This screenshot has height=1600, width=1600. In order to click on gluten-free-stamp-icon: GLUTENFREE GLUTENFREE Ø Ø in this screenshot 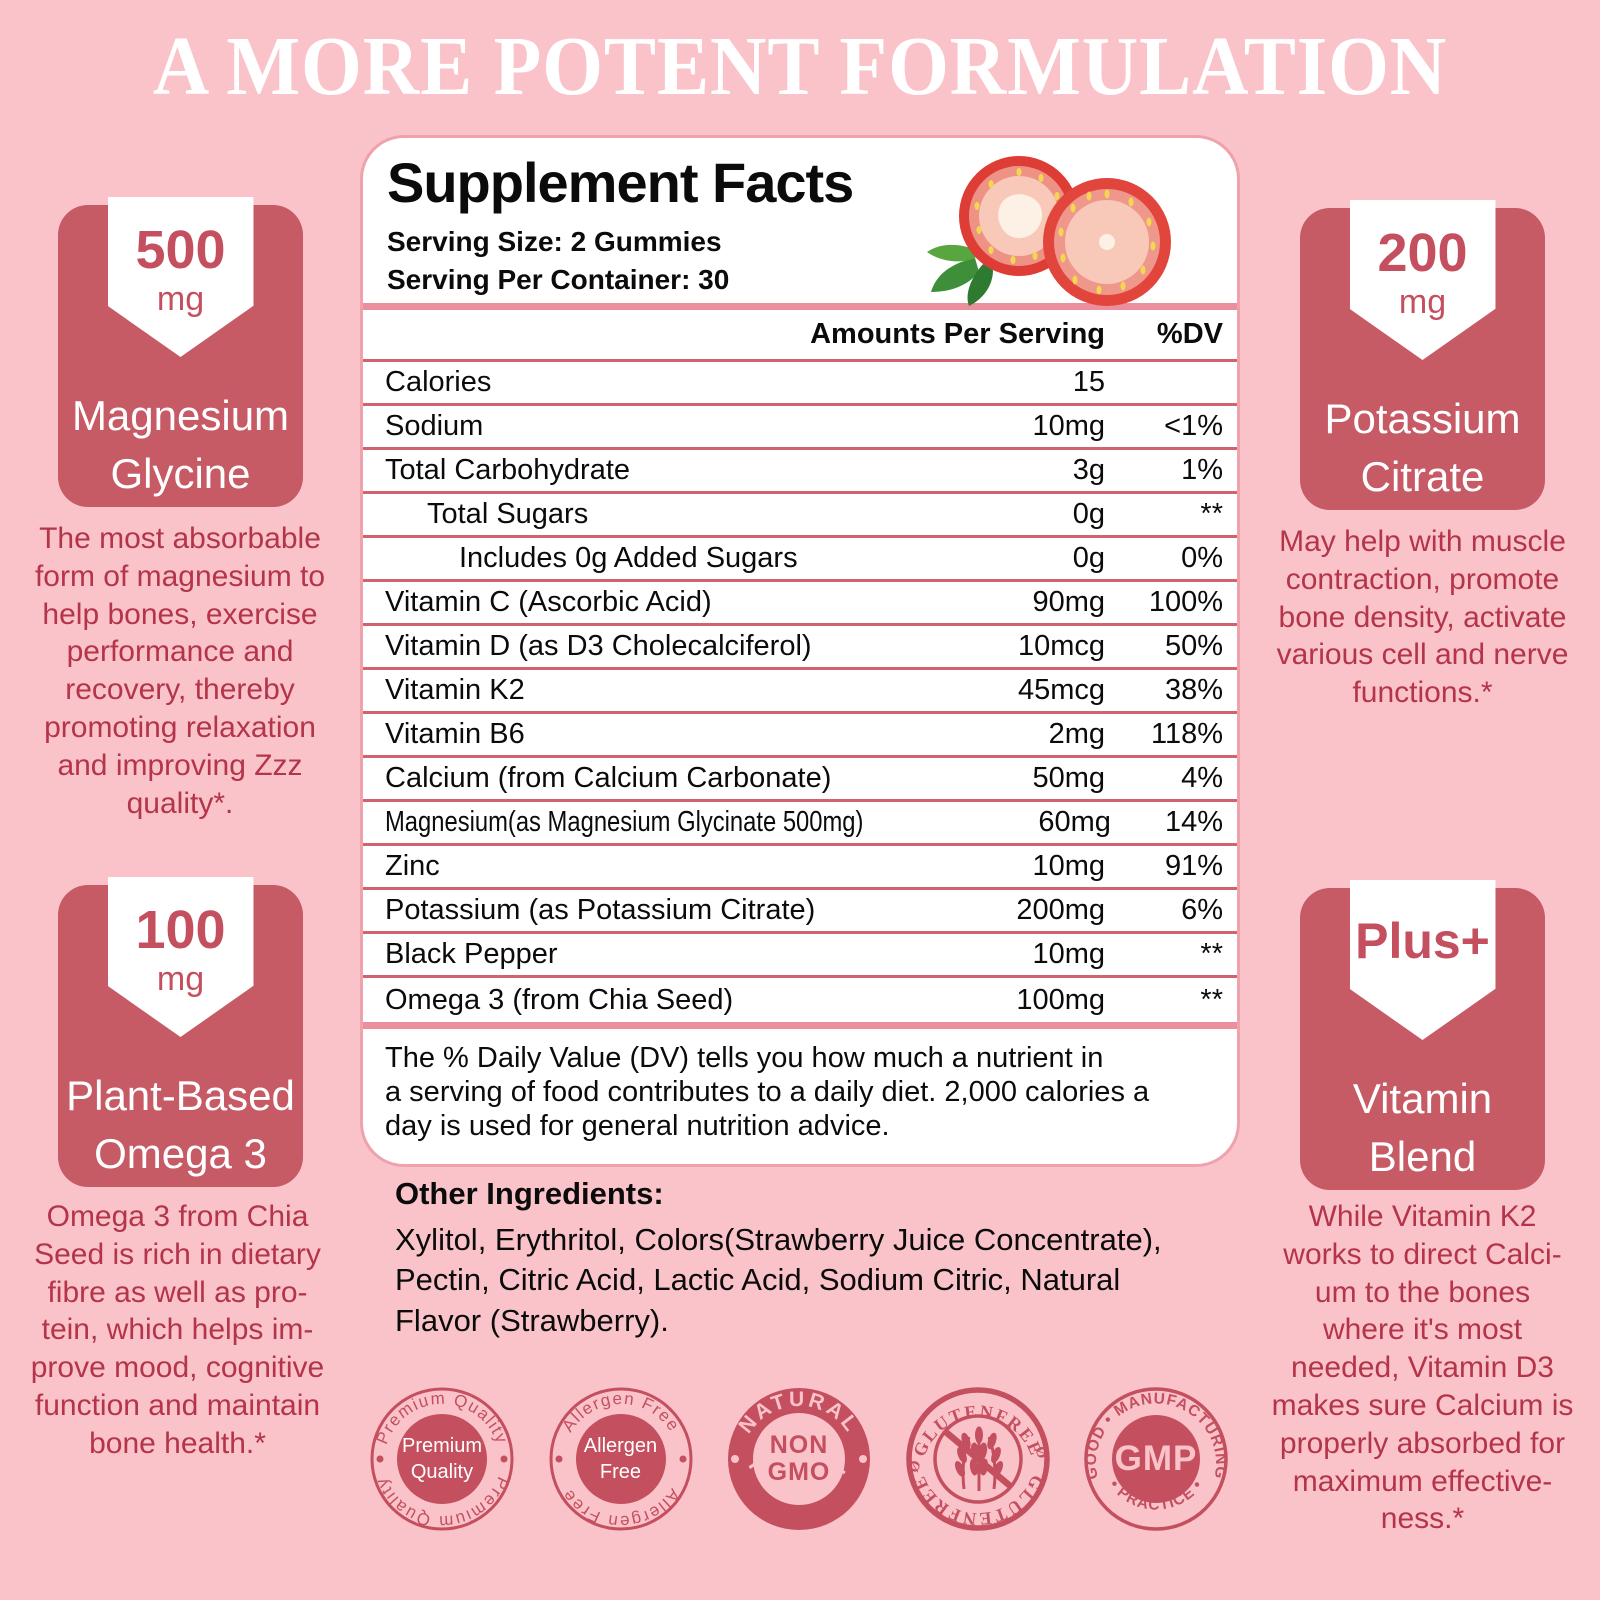, I will do `click(978, 1459)`.